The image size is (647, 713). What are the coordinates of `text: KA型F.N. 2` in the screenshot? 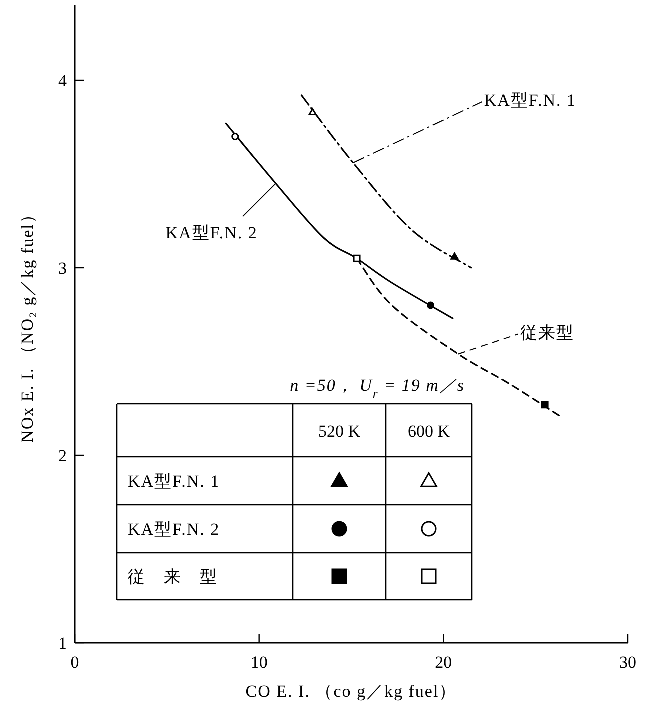 It's located at (212, 233).